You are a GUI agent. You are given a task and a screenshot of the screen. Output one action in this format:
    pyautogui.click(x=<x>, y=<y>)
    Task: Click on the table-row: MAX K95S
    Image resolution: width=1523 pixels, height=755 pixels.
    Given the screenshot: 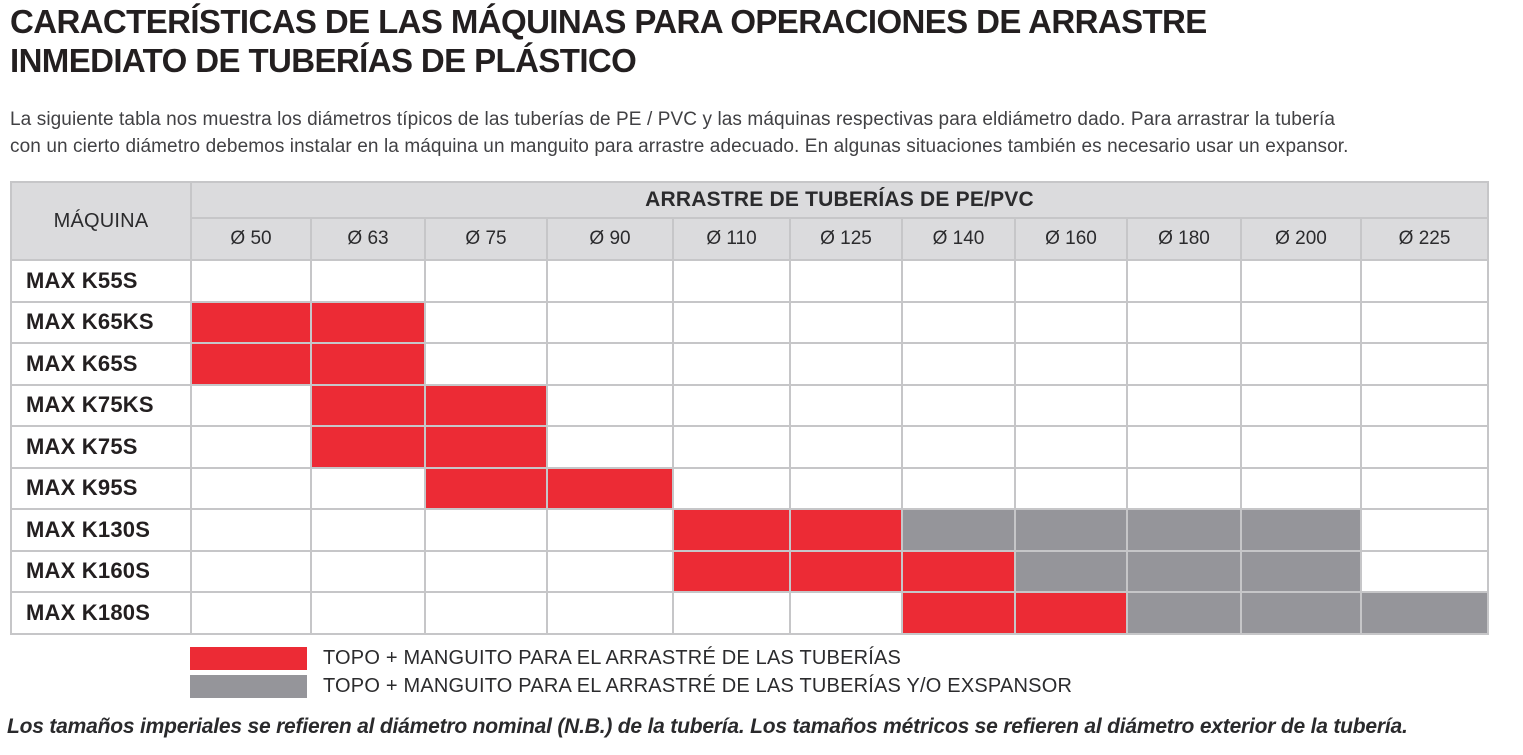 What is the action you would take?
    pyautogui.click(x=750, y=488)
    